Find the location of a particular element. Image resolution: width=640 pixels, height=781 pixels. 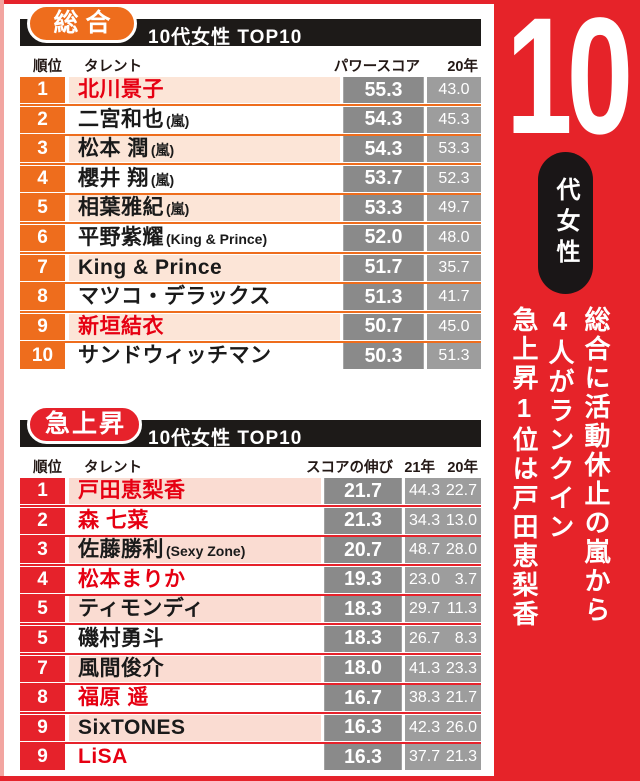

prev-scores-cell: 41.3 23.3 is located at coordinates (443, 668).